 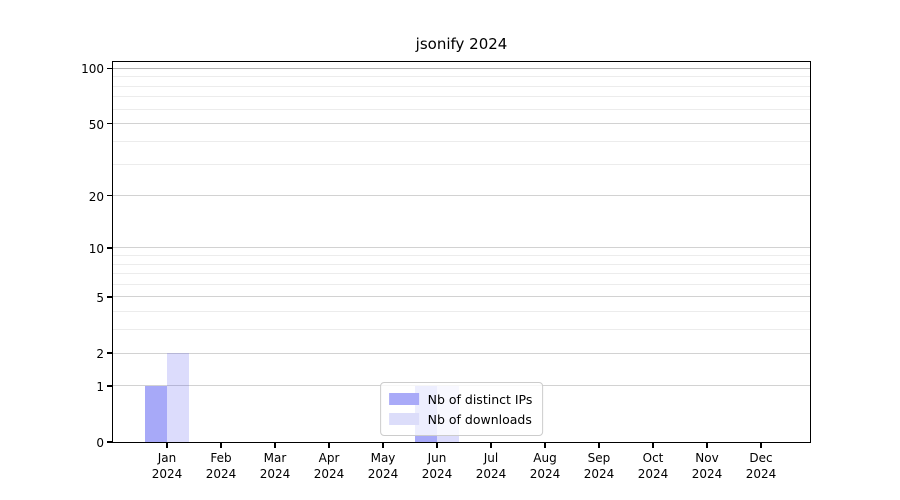 What do you see at coordinates (221, 466) in the screenshot?
I see `x-tick-label: Feb 2024` at bounding box center [221, 466].